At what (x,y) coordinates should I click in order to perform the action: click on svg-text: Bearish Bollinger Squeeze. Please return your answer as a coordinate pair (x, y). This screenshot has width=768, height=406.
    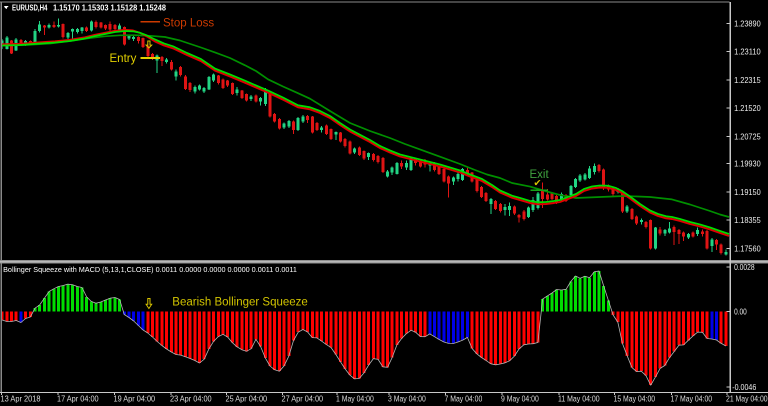
    Looking at the image, I should click on (240, 303).